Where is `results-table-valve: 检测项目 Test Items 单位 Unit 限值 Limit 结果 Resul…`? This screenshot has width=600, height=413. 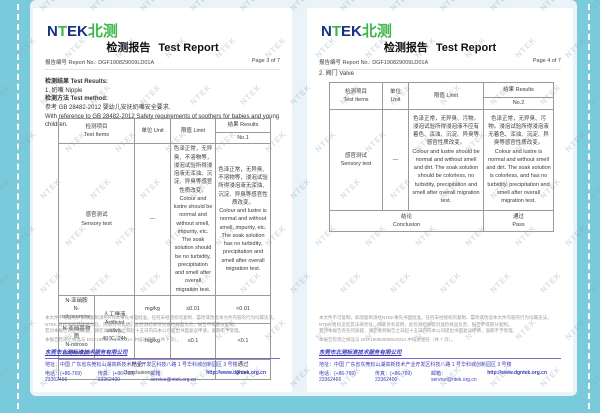
results-table-valve: 检测项目 Test Items 单位 Unit 限值 Limit 结果 Resul… is located at coordinates (441, 157).